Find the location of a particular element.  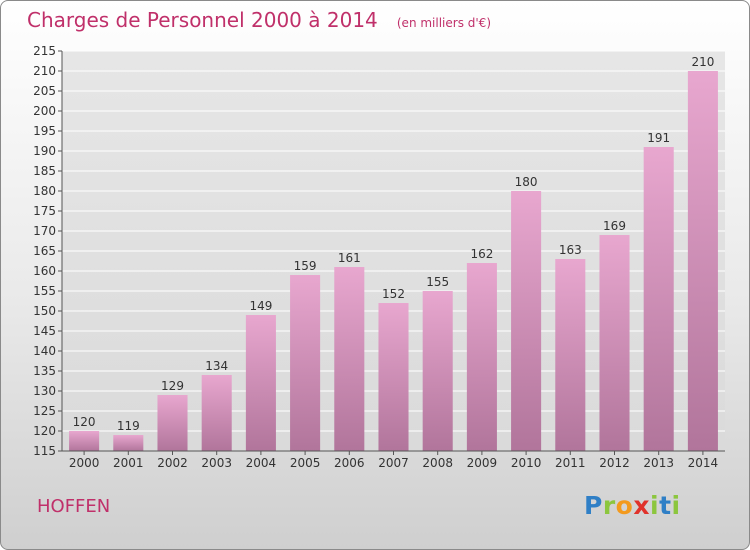

y-tick-label: 200 is located at coordinates (44, 111).